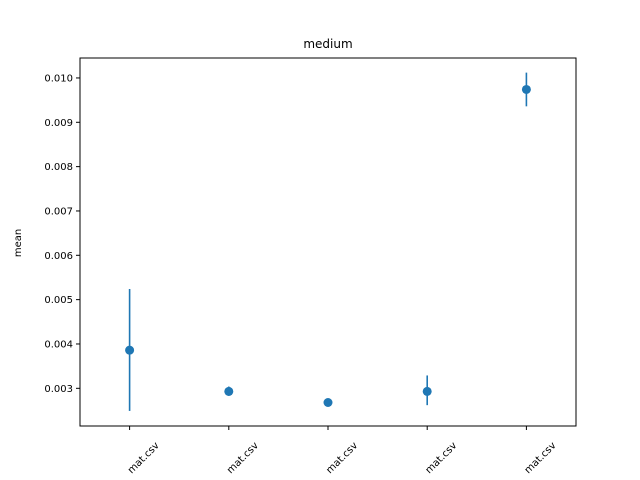 The image size is (640, 480). I want to click on y-tick-label: 0.009, so click(58, 123).